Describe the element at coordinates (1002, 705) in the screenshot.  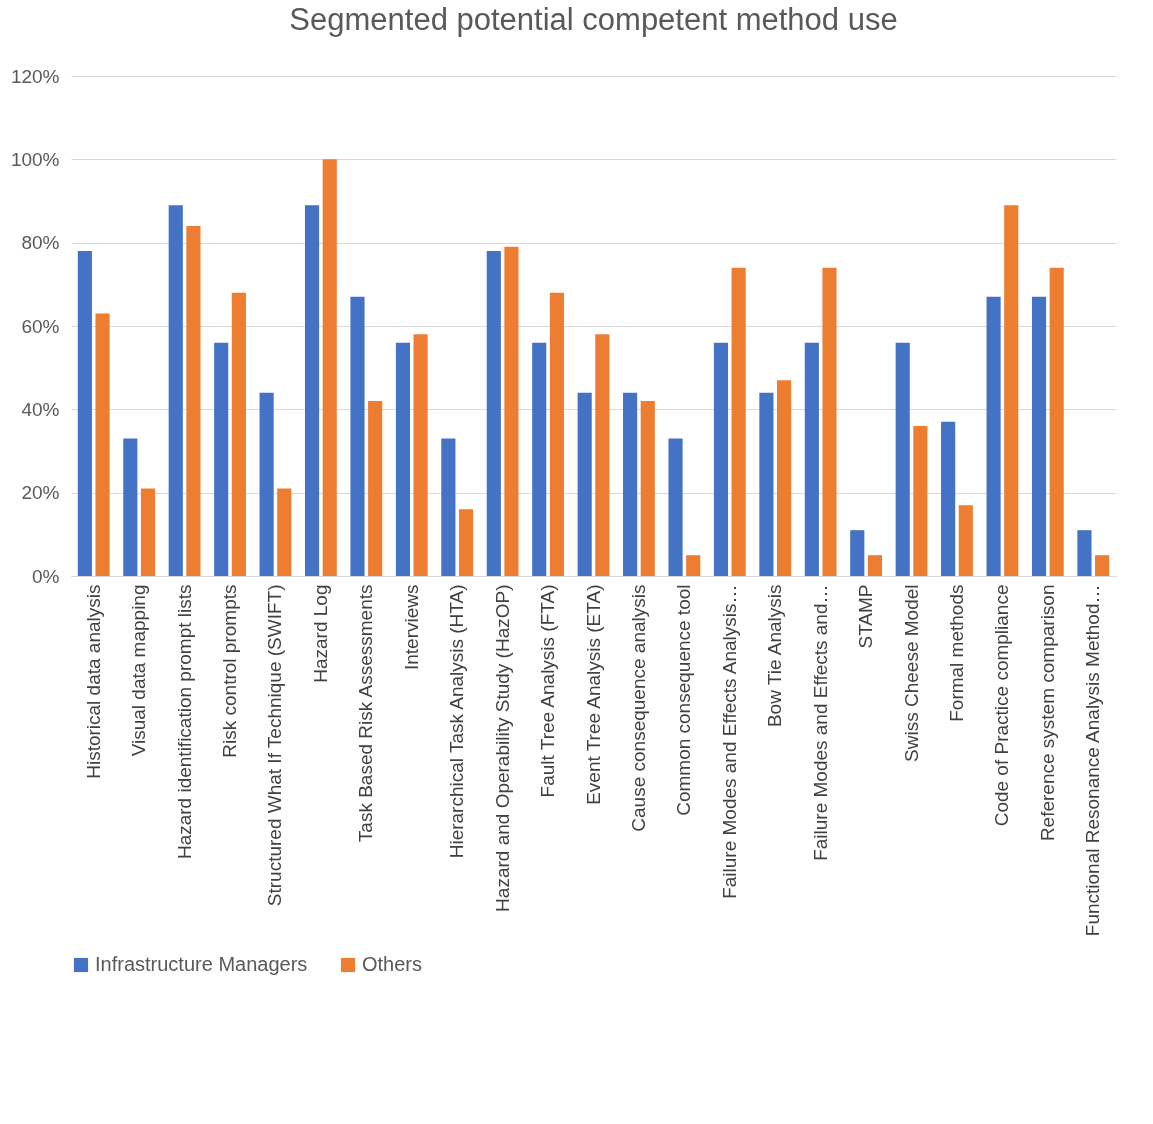
I see `x-tick-label: Code of Practice compliance` at that location.